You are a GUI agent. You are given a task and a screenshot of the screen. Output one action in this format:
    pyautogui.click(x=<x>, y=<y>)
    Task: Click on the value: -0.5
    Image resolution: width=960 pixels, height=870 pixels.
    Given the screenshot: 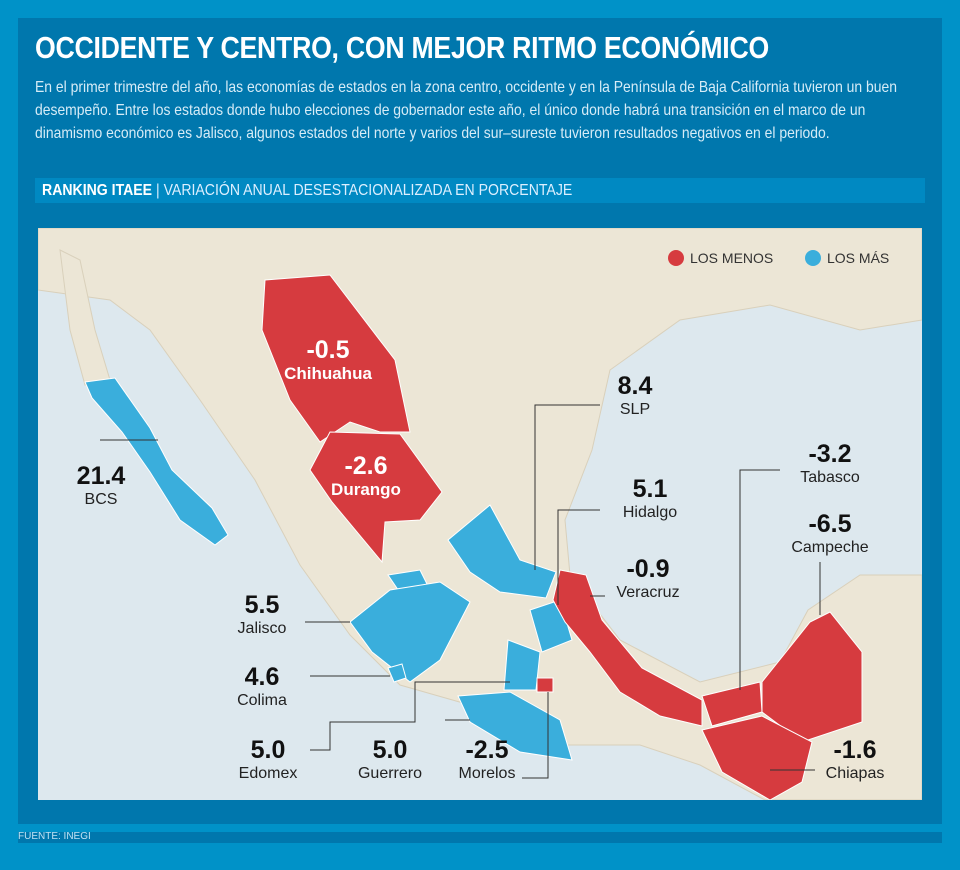 What is the action you would take?
    pyautogui.click(x=328, y=350)
    